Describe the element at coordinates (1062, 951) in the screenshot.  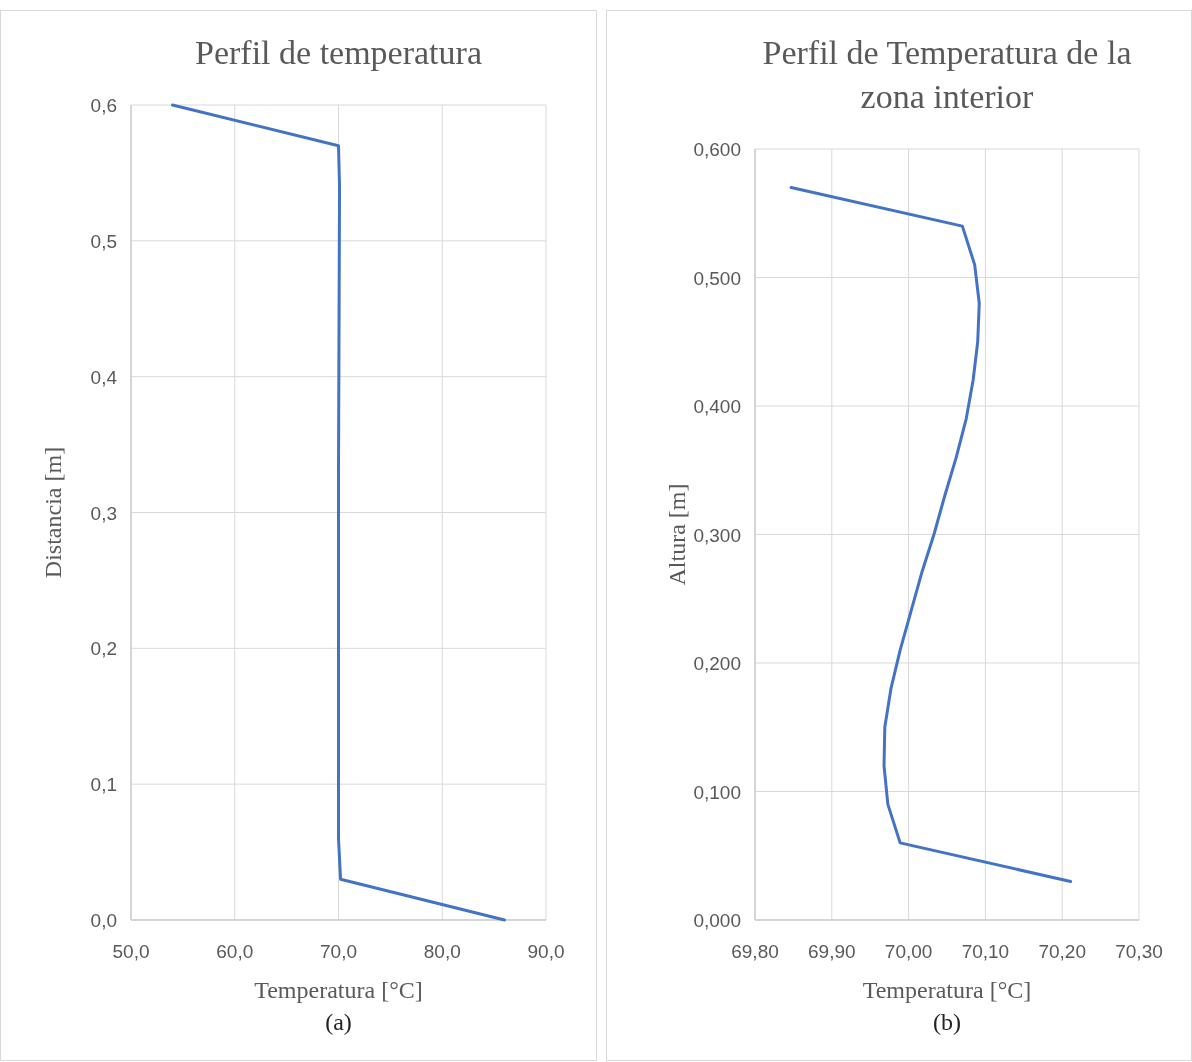
I see `x-tick-label: 70,20` at that location.